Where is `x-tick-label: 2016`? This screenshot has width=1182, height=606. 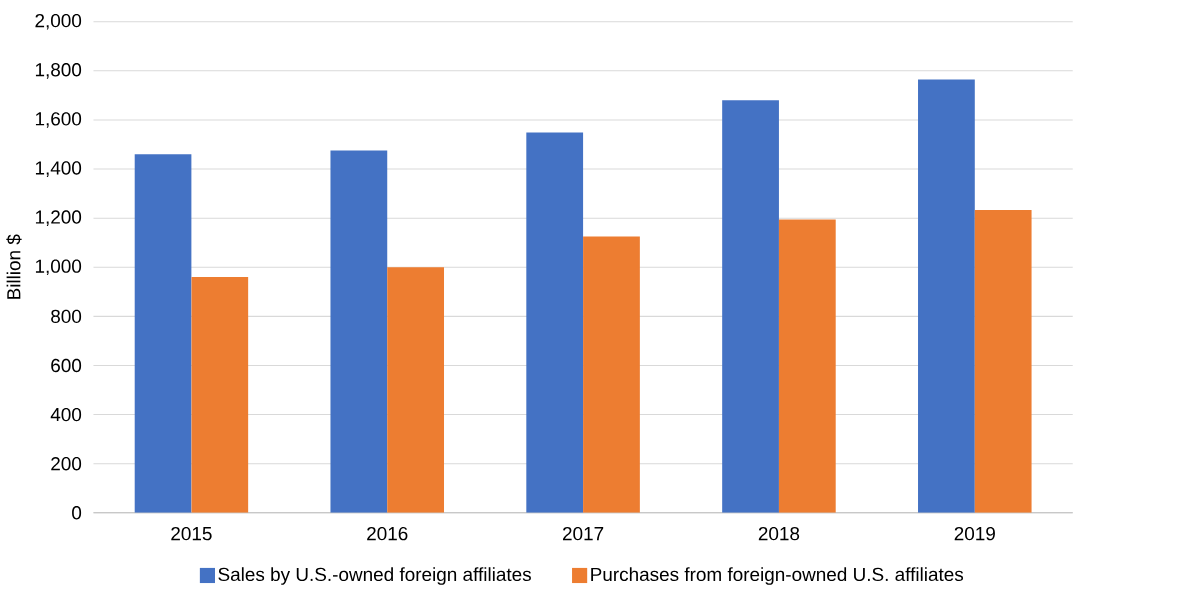
x-tick-label: 2016 is located at coordinates (387, 533).